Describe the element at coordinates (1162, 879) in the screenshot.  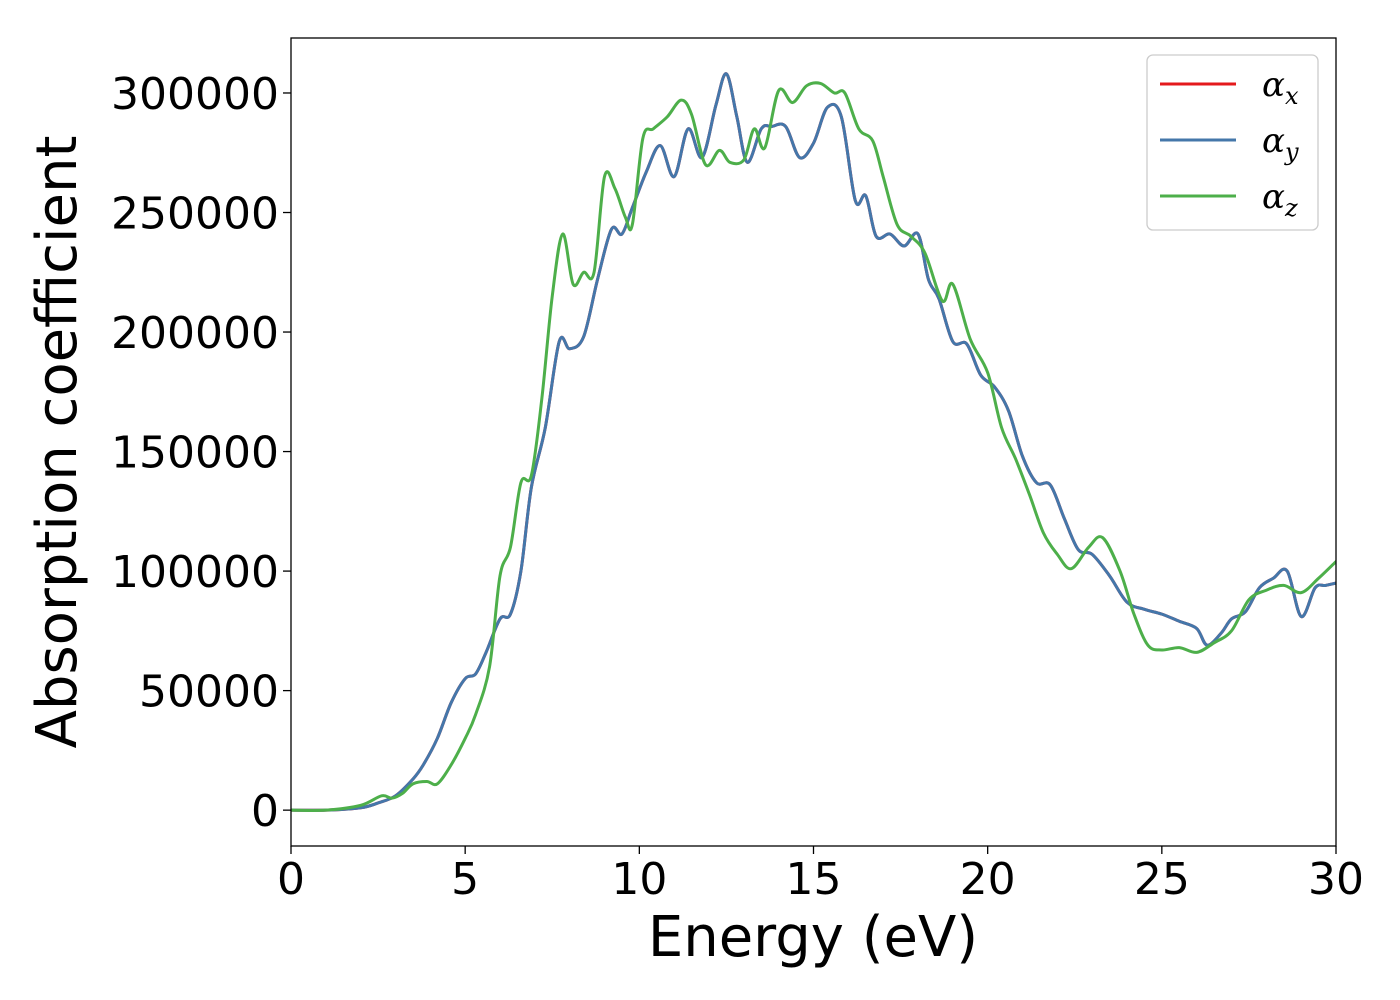
I see `x-tick-label: 25` at that location.